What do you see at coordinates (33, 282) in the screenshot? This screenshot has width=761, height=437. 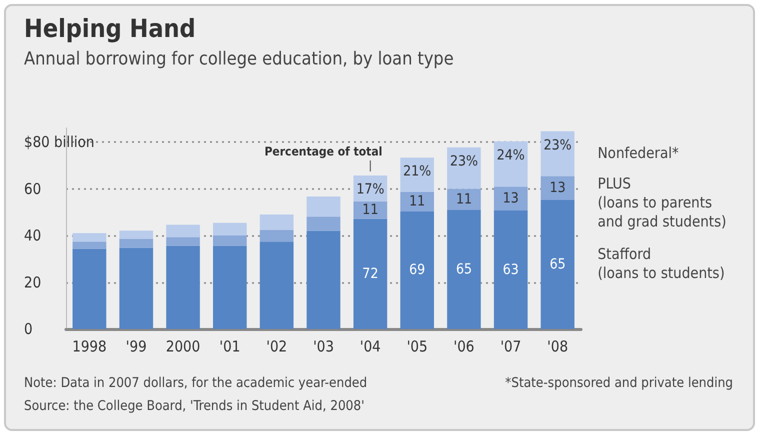 I see `y-tick-label: 20` at bounding box center [33, 282].